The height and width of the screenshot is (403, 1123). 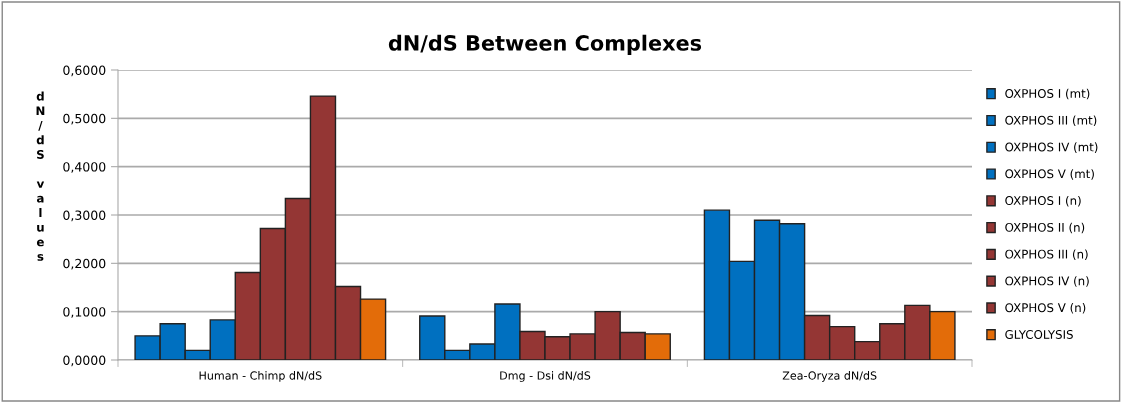 What do you see at coordinates (1043, 201) in the screenshot?
I see `legend-label: OXPHOS I (n)` at bounding box center [1043, 201].